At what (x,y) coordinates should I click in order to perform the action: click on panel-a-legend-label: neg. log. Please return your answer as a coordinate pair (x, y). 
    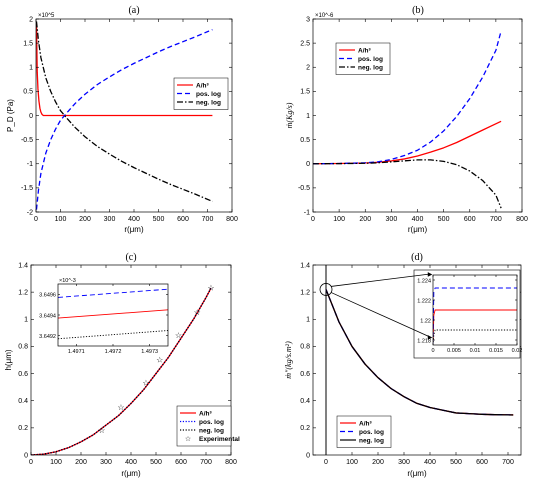
    Looking at the image, I should click on (208, 102).